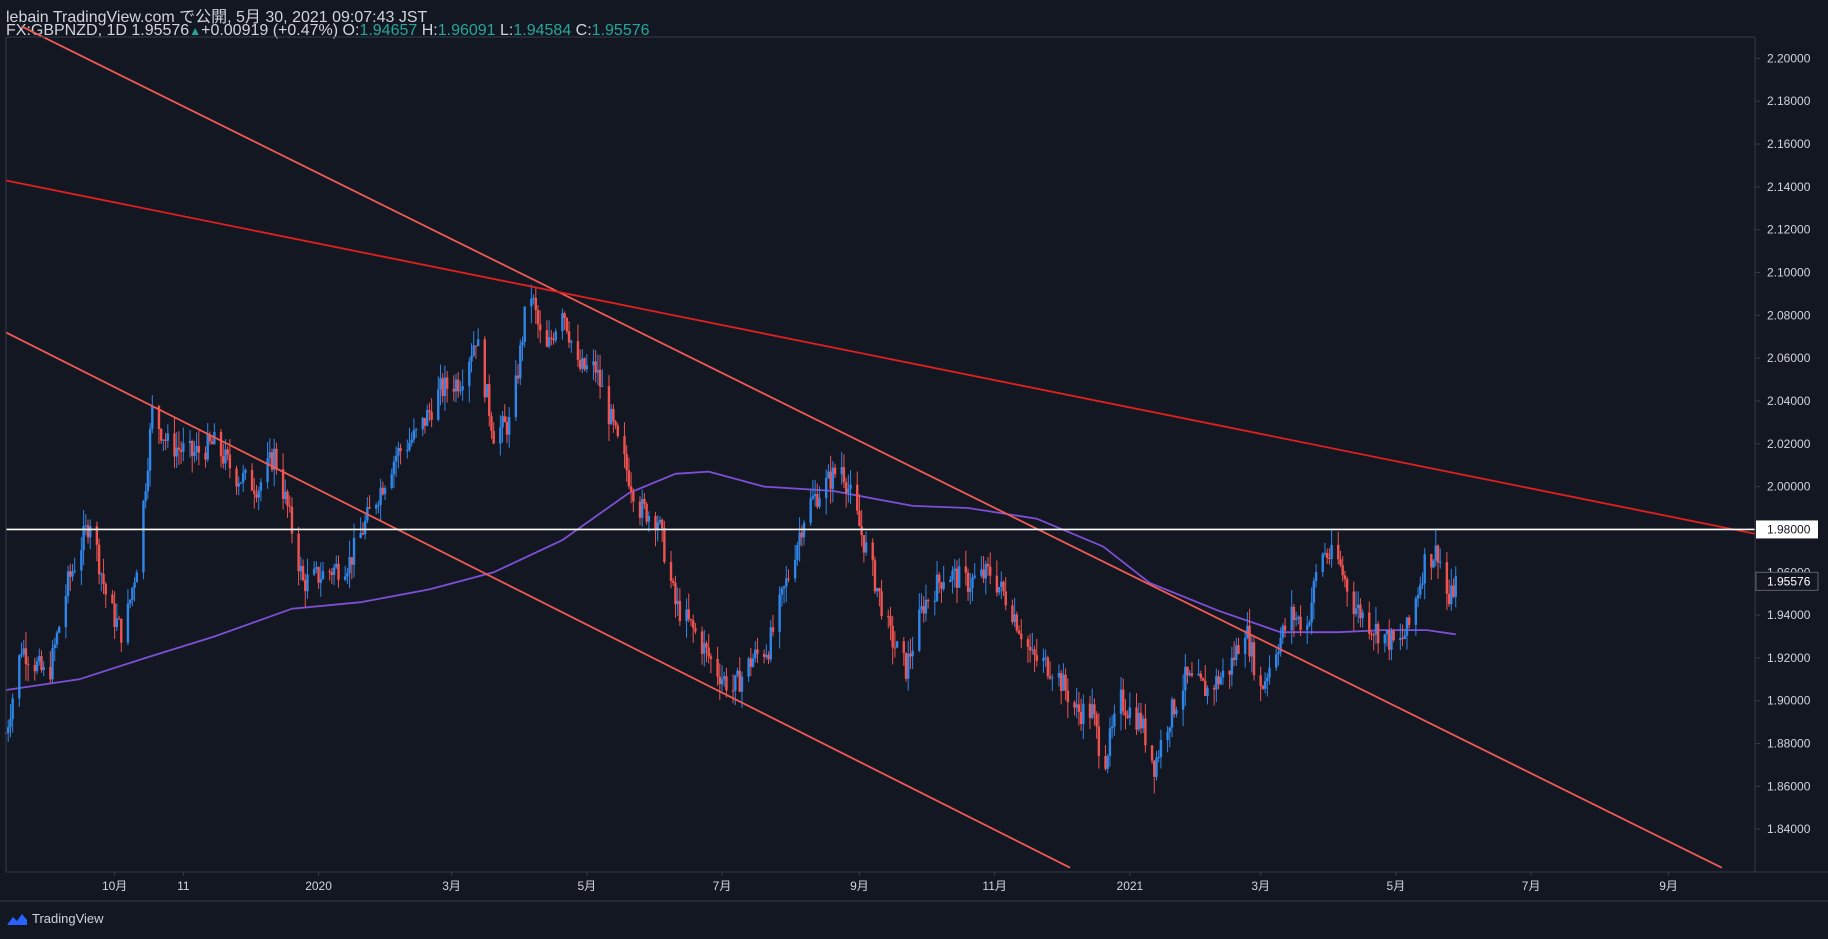 This screenshot has width=1828, height=939. I want to click on tradingview-logo-icon, so click(17, 919).